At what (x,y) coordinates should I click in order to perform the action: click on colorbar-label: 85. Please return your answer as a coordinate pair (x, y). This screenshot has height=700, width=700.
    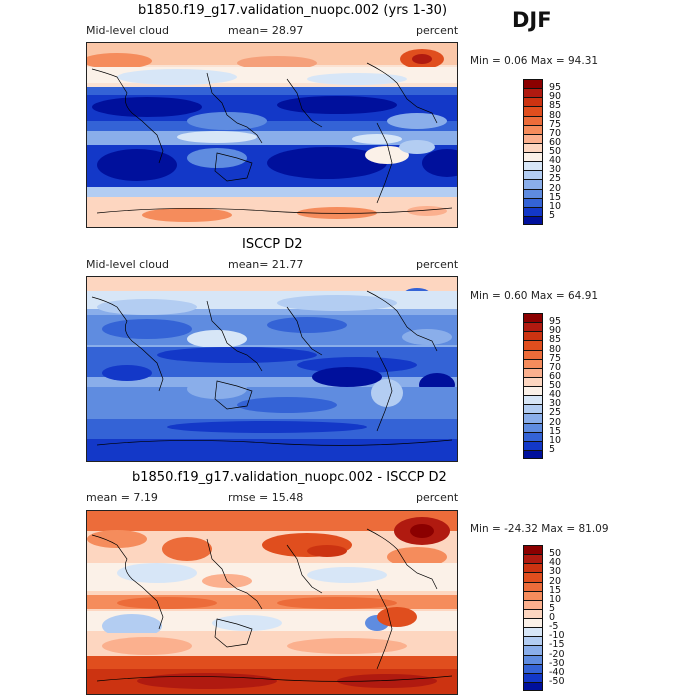
    Looking at the image, I should click on (555, 340).